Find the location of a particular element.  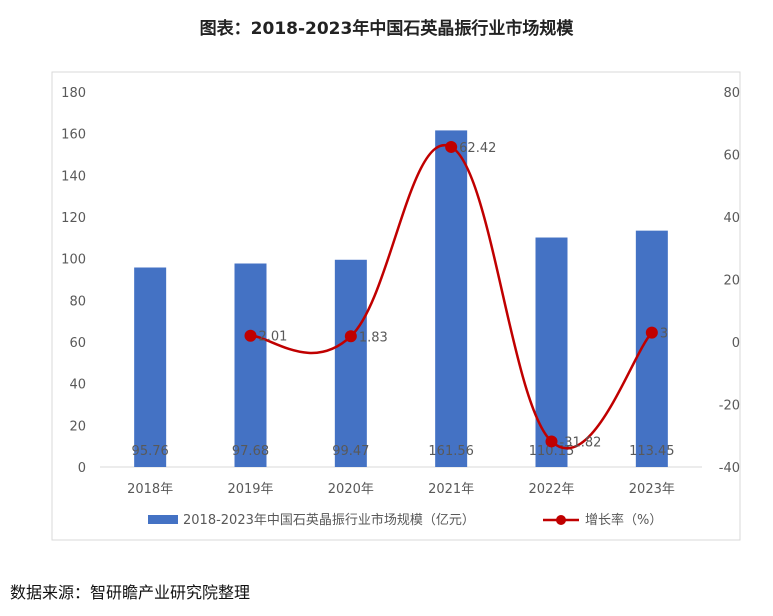

y-right-tick-label: 0 is located at coordinates (736, 343).